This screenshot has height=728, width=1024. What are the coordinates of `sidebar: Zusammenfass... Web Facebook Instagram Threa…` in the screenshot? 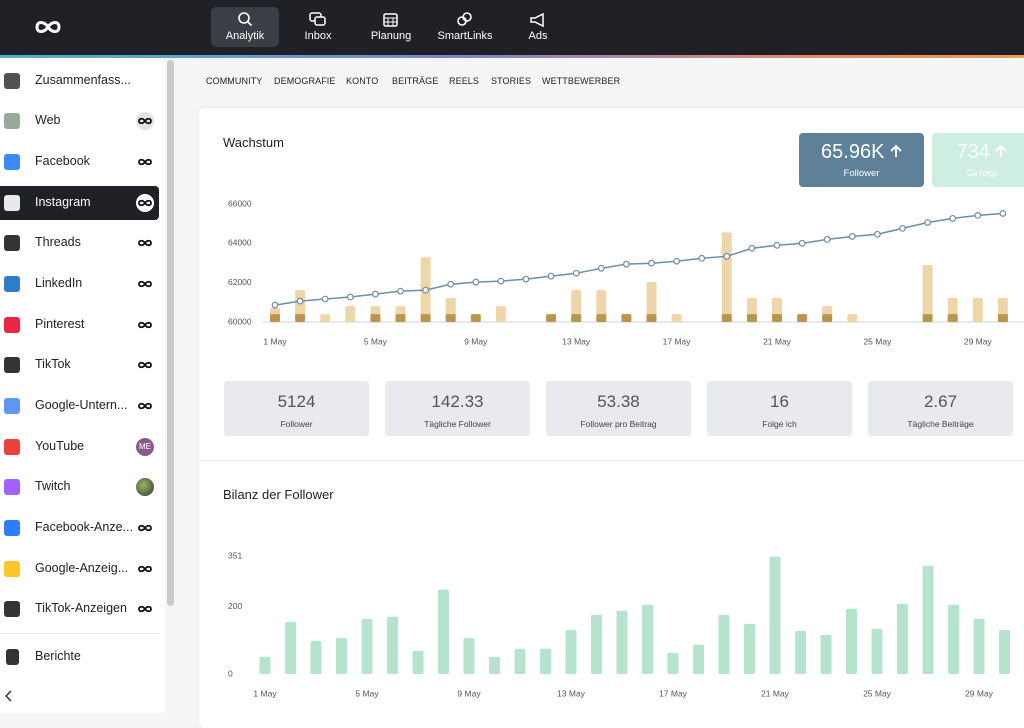 It's located at (82, 385).